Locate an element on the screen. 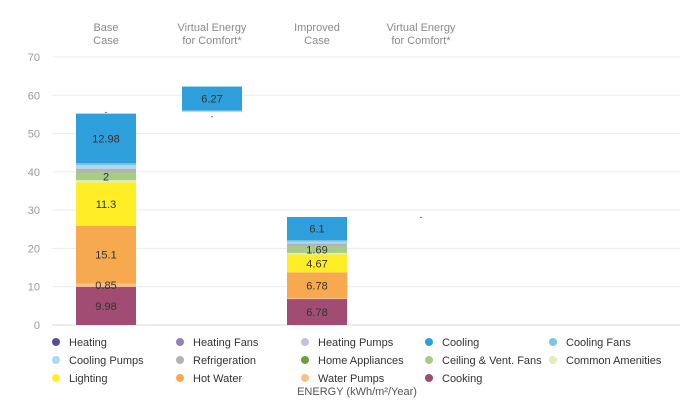 The height and width of the screenshot is (411, 687). data-label: 1.69 is located at coordinates (316, 251).